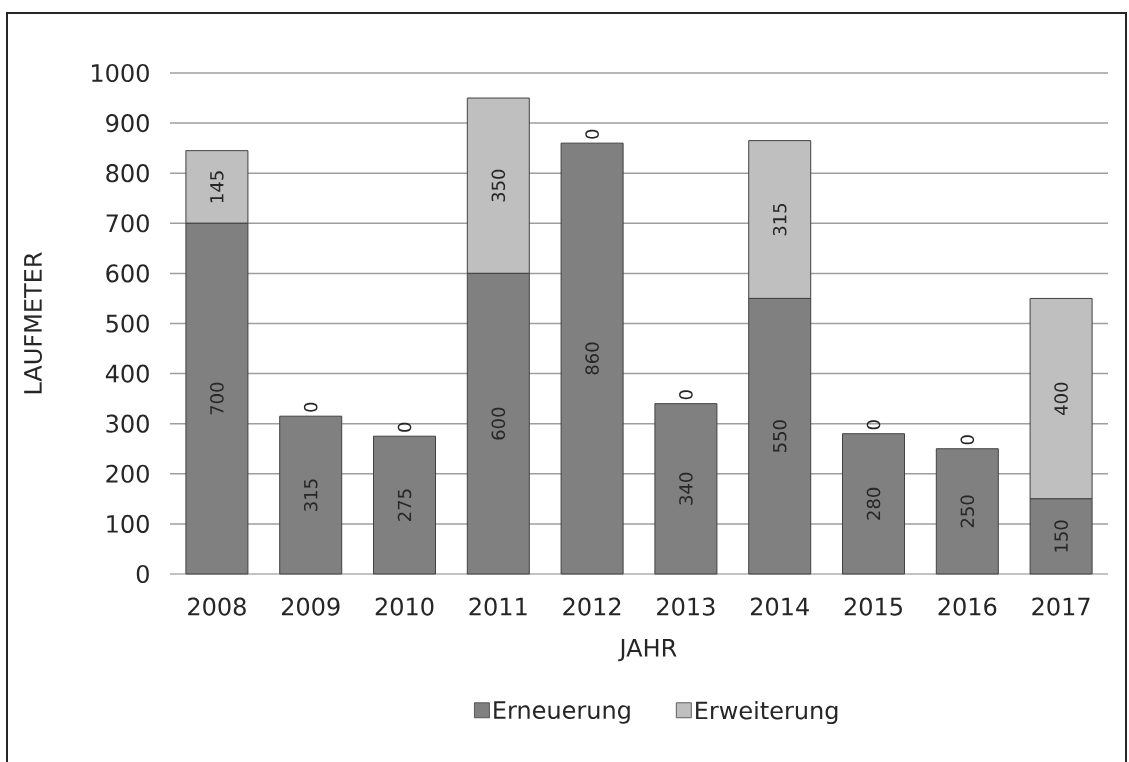 This screenshot has height=762, width=1129. Describe the element at coordinates (217, 187) in the screenshot. I see `data-label: 145` at that location.